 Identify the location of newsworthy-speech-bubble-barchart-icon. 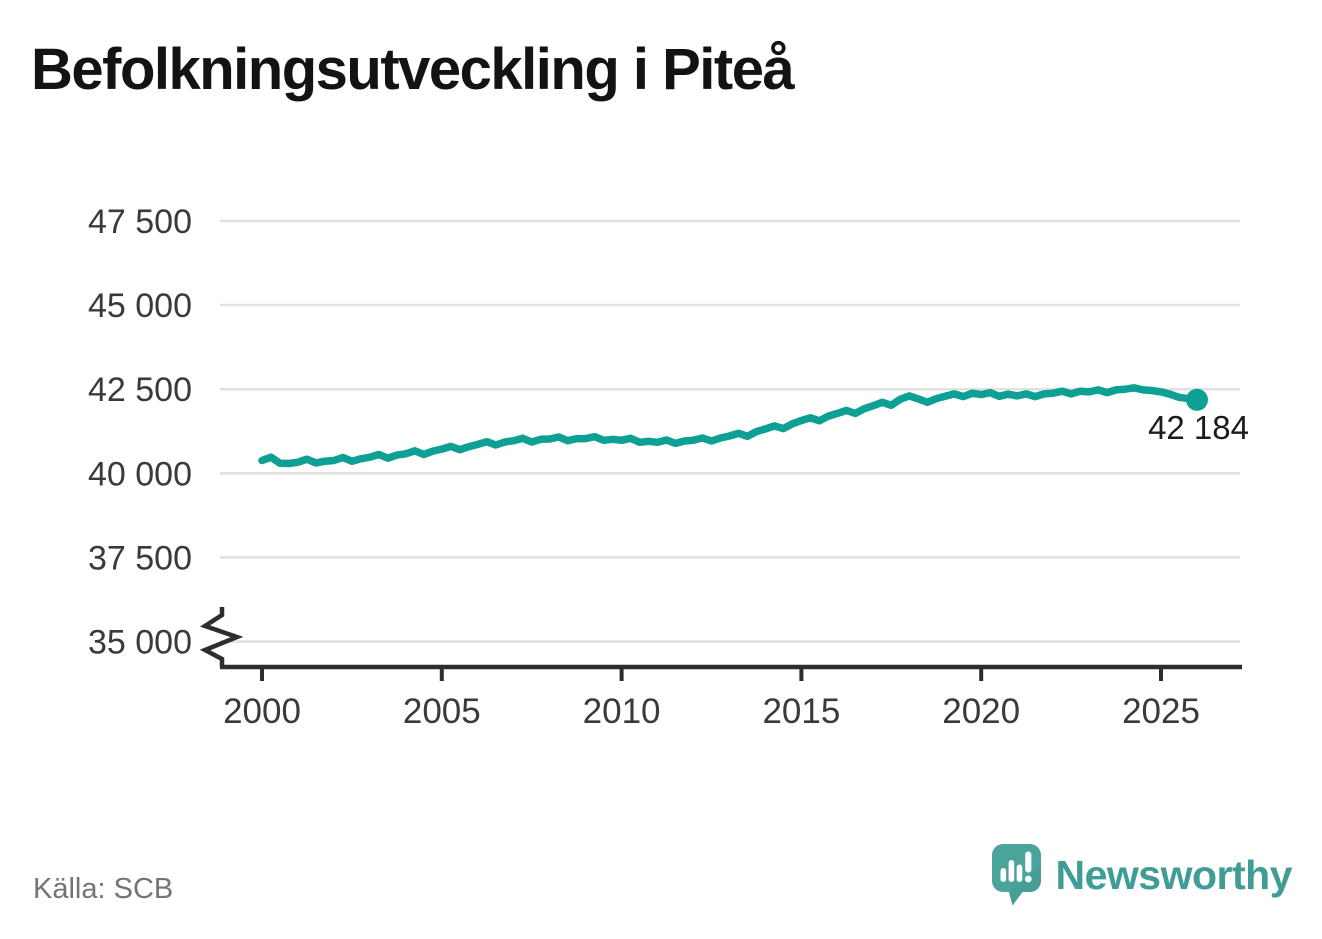
(1016, 875).